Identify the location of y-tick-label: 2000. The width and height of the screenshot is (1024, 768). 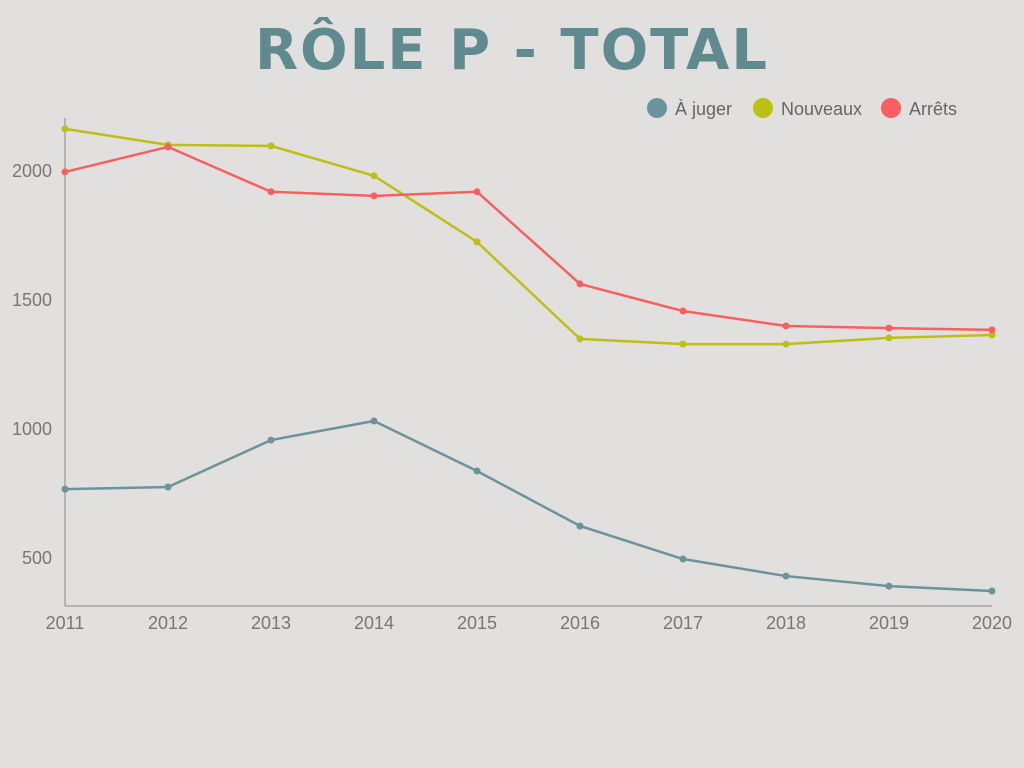
(32, 171).